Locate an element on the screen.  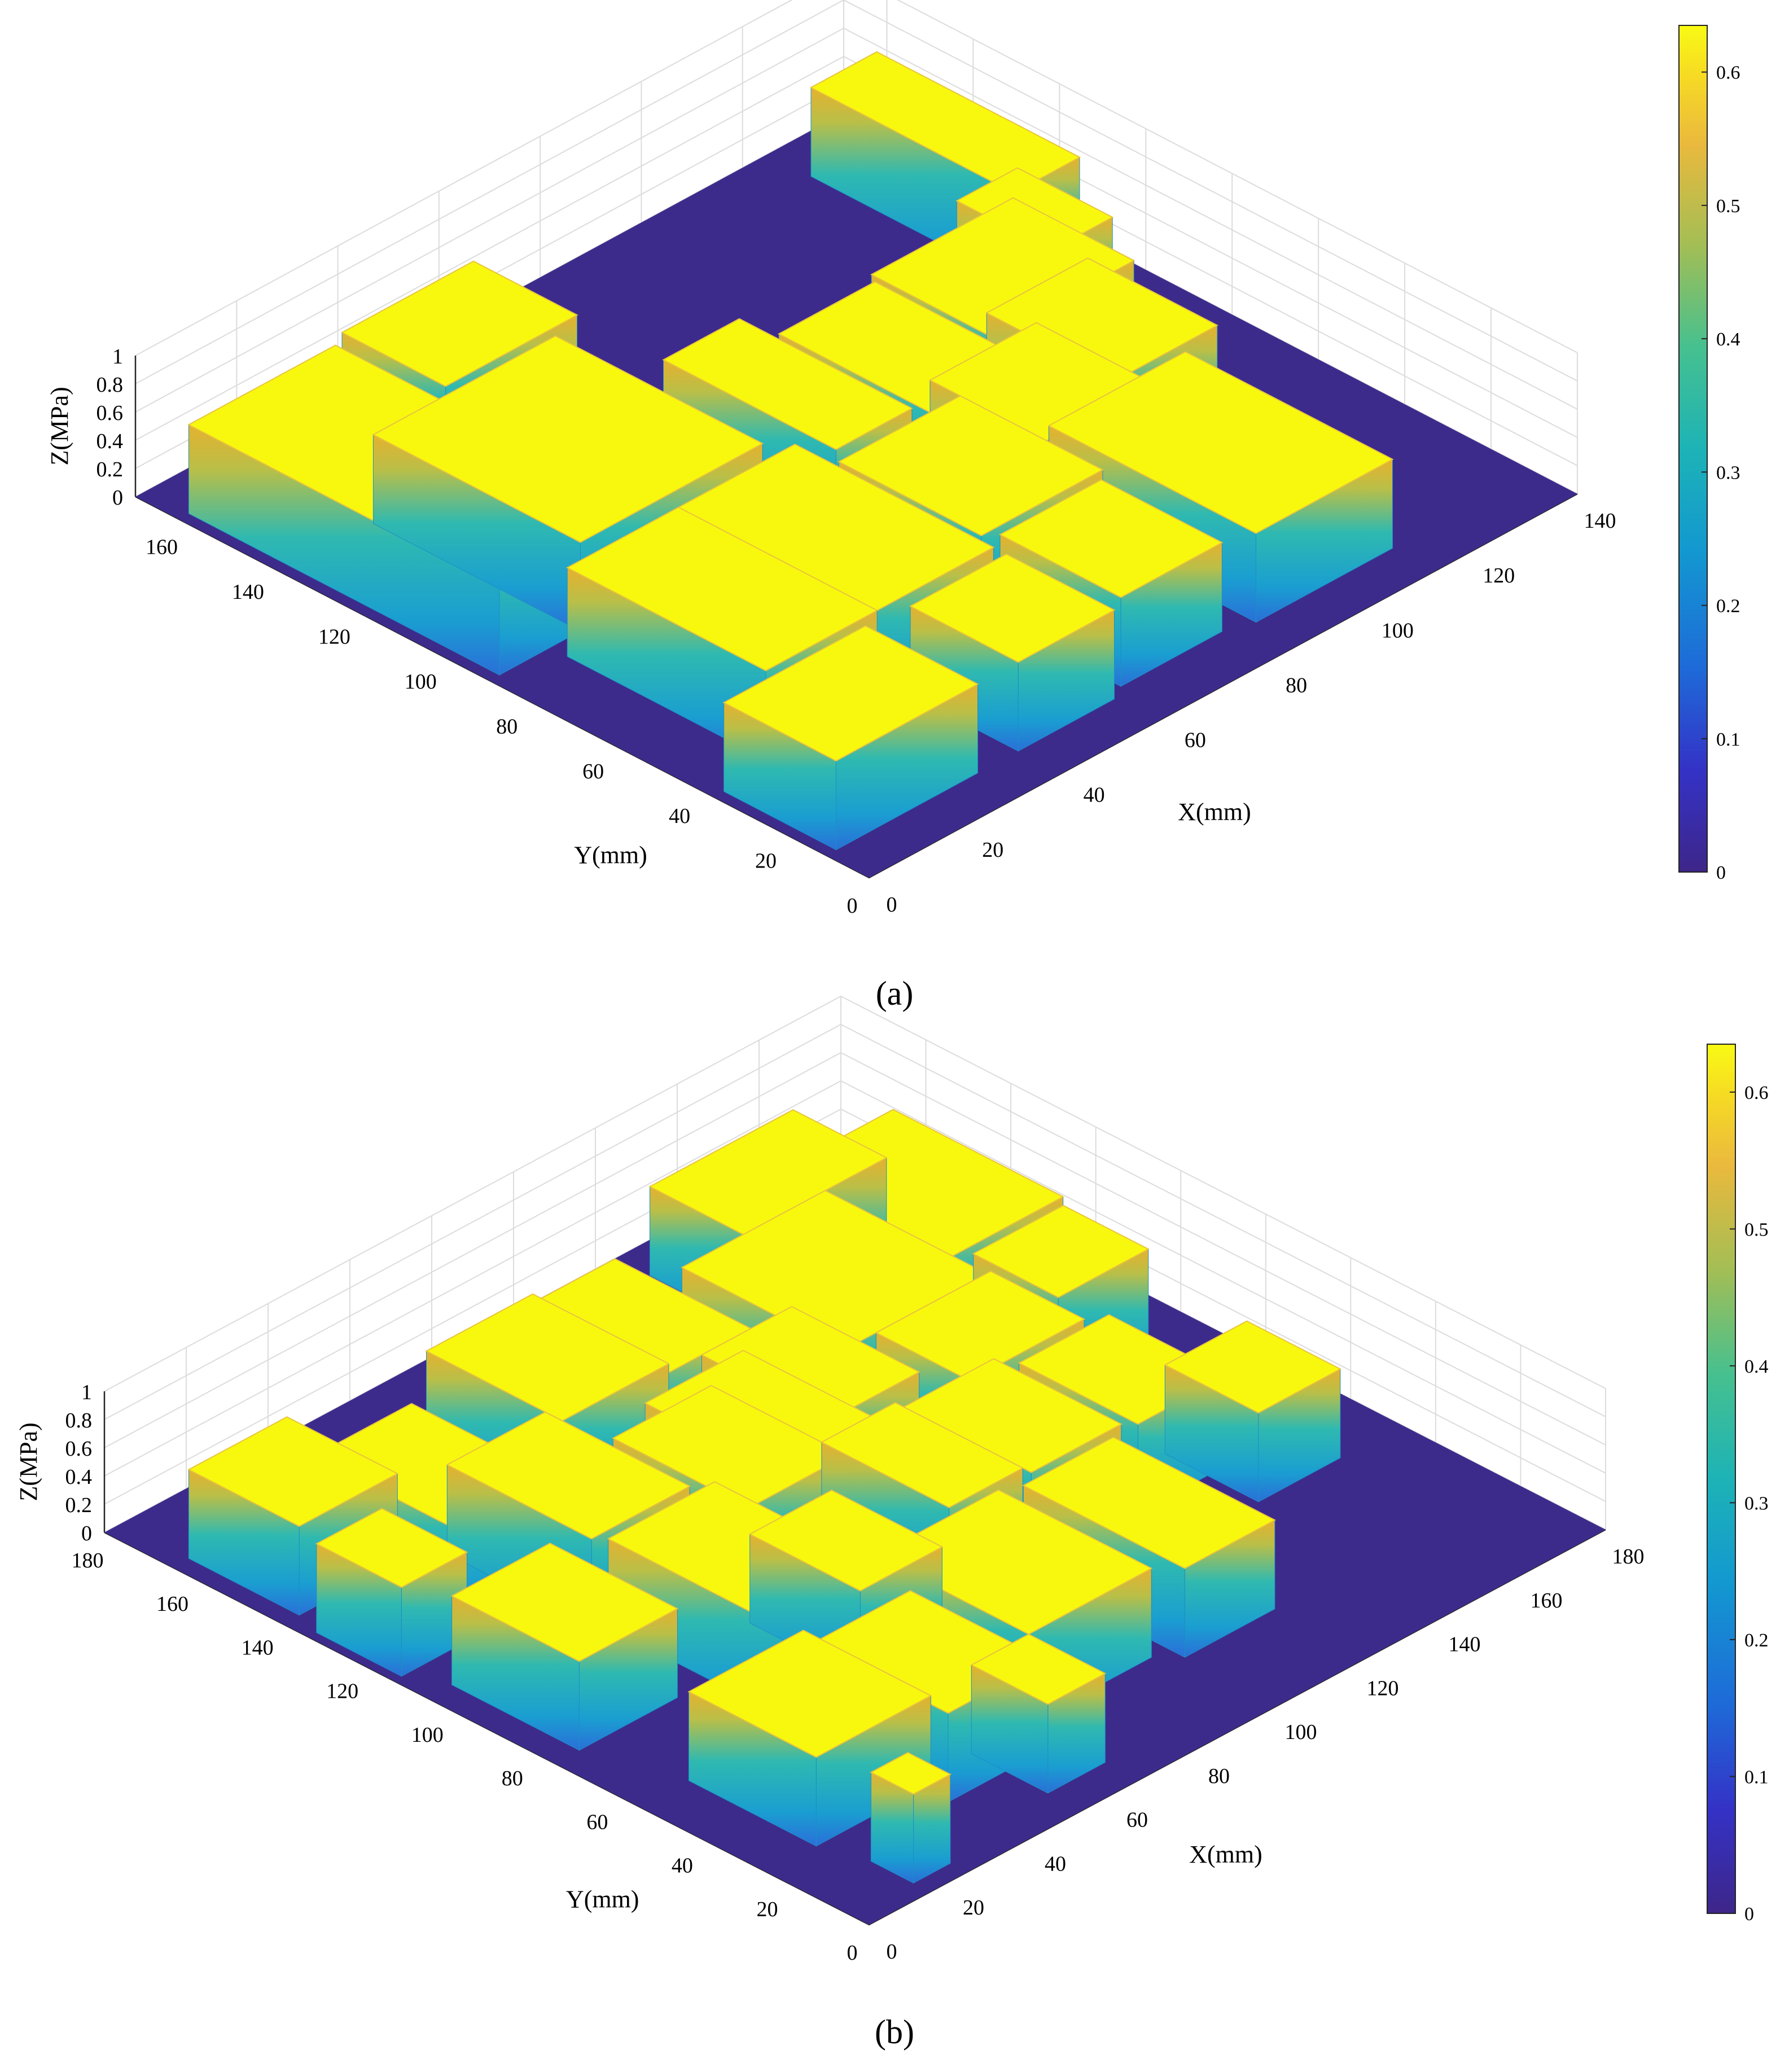
y-tick-label: 0 is located at coordinates (852, 906).